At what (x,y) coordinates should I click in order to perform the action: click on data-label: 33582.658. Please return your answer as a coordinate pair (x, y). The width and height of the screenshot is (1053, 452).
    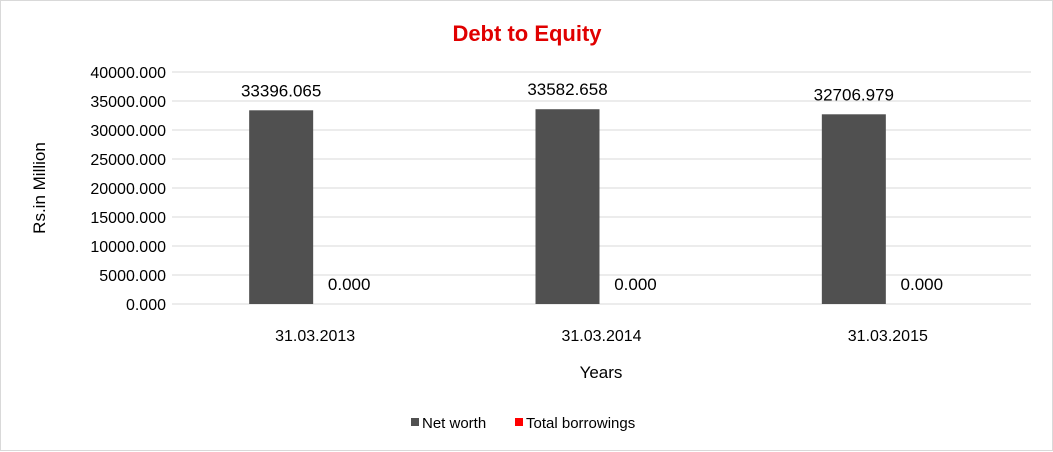
    Looking at the image, I should click on (567, 89).